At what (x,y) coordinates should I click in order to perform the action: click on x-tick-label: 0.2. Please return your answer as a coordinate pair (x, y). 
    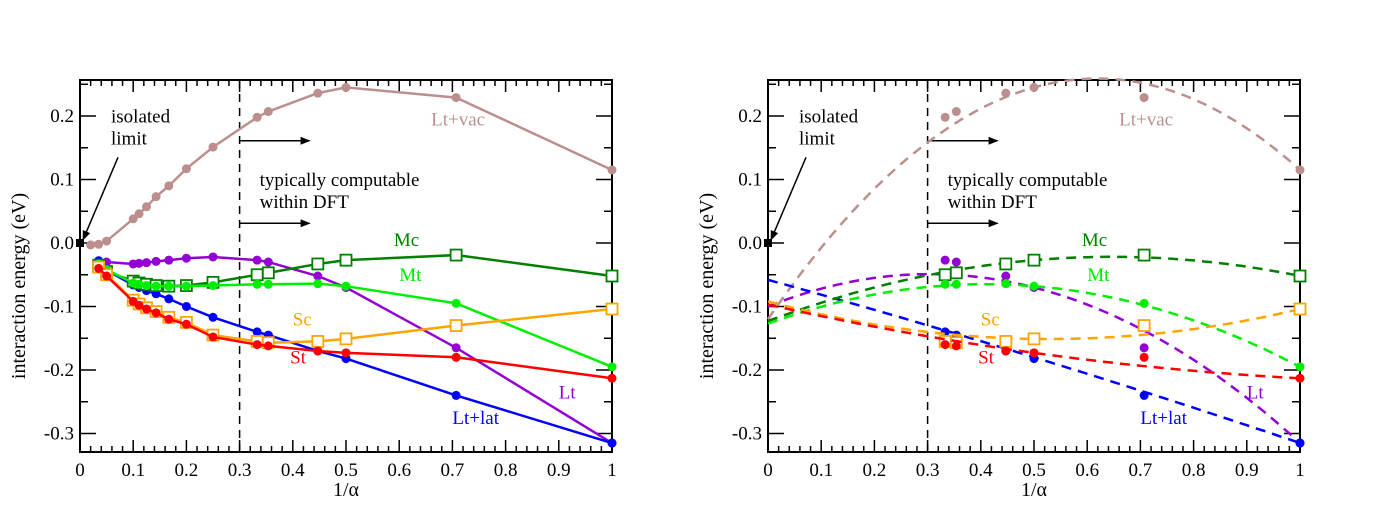
    Looking at the image, I should click on (187, 470).